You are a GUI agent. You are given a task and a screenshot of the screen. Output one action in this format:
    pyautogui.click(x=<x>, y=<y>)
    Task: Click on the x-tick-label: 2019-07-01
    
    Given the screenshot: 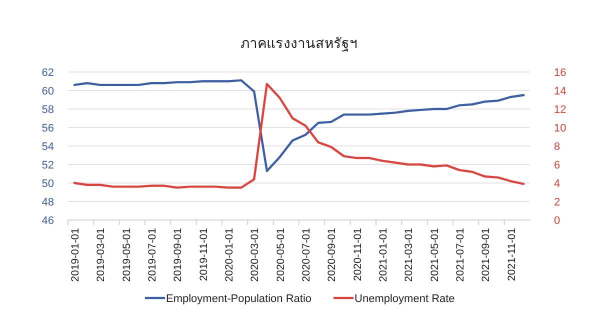 What is the action you would take?
    pyautogui.click(x=152, y=255)
    